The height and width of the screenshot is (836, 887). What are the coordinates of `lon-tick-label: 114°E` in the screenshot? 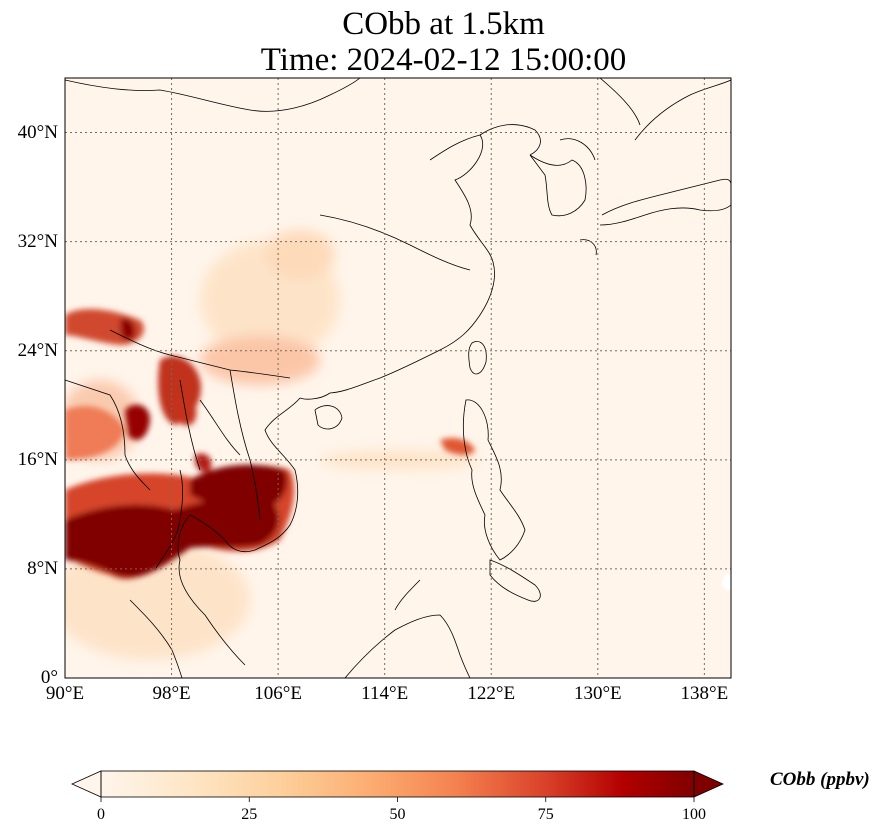 It's located at (385, 693).